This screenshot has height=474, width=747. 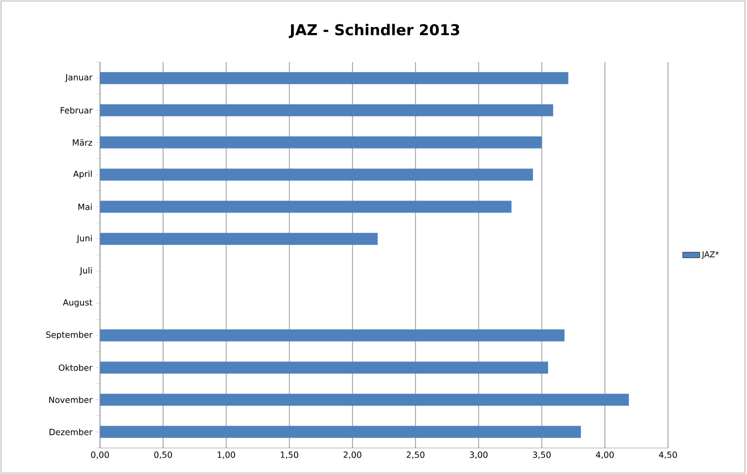 I want to click on x-tick-label: 2,00, so click(x=353, y=455).